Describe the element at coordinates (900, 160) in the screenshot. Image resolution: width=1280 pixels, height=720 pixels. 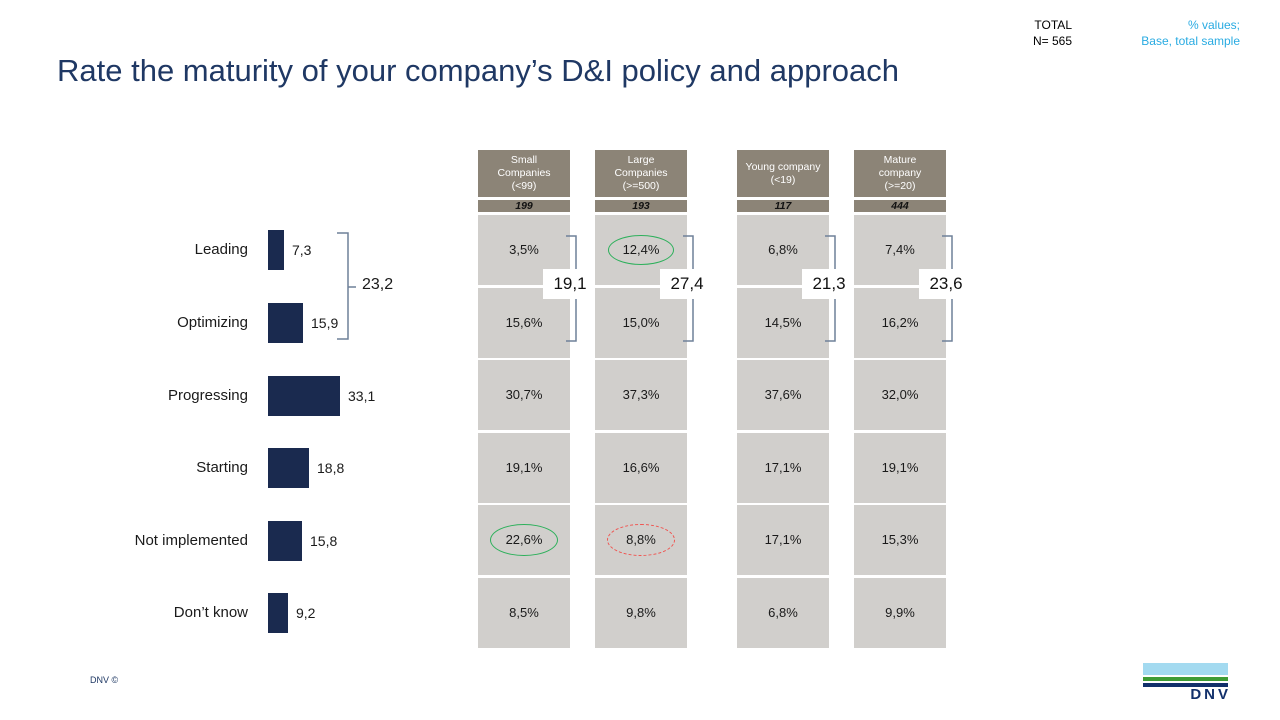
I see `group-header-line: Mature` at that location.